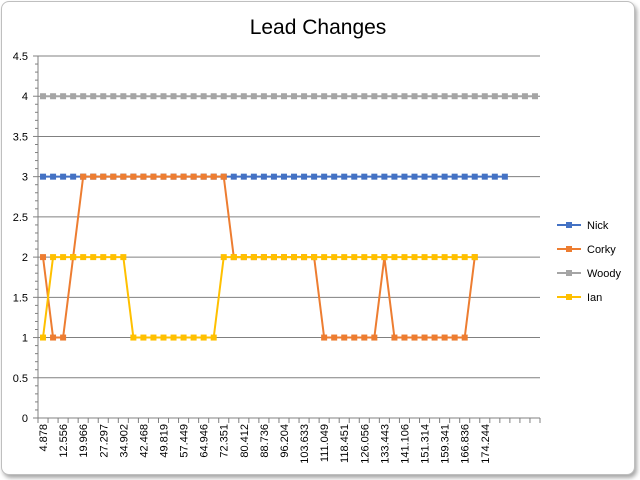 The image size is (640, 480). I want to click on x-tick-label: 64.946, so click(205, 441).